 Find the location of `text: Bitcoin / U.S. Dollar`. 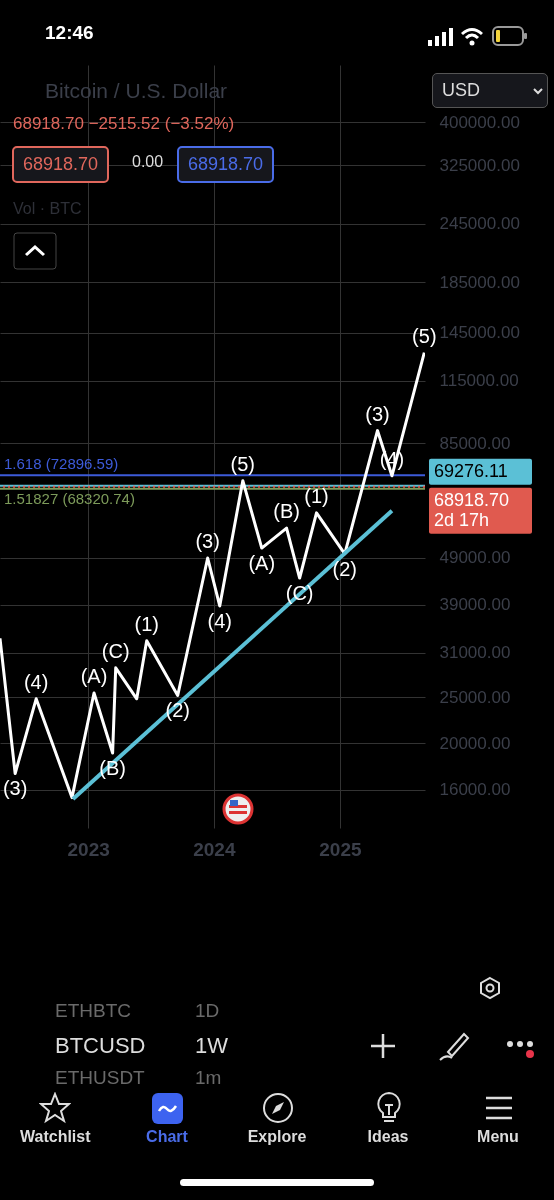

text: Bitcoin / U.S. Dollar is located at coordinates (136, 91).